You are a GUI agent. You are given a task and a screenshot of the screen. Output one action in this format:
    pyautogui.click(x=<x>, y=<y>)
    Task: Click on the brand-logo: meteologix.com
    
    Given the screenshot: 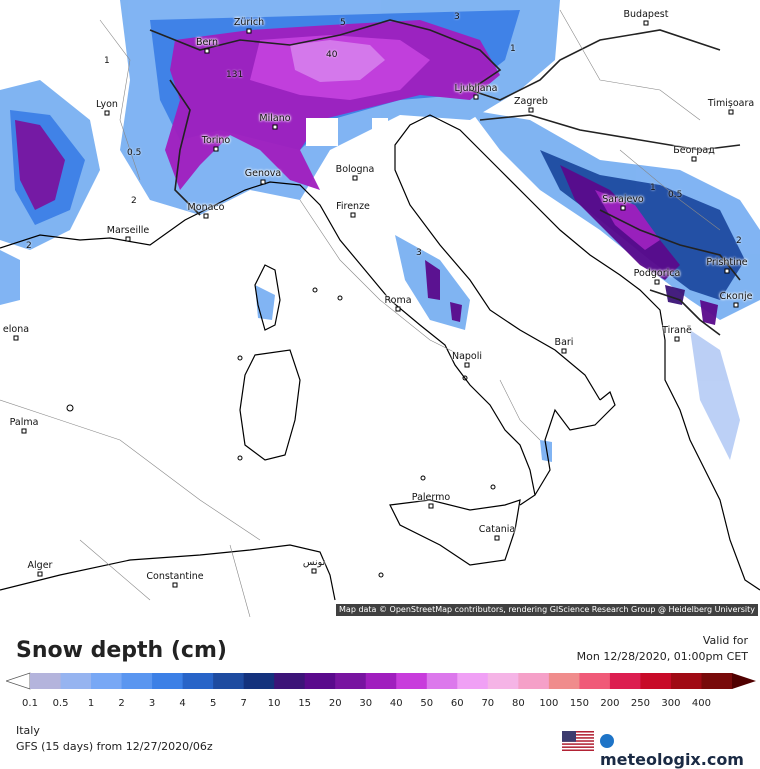 What is the action you would take?
    pyautogui.click(x=680, y=750)
    